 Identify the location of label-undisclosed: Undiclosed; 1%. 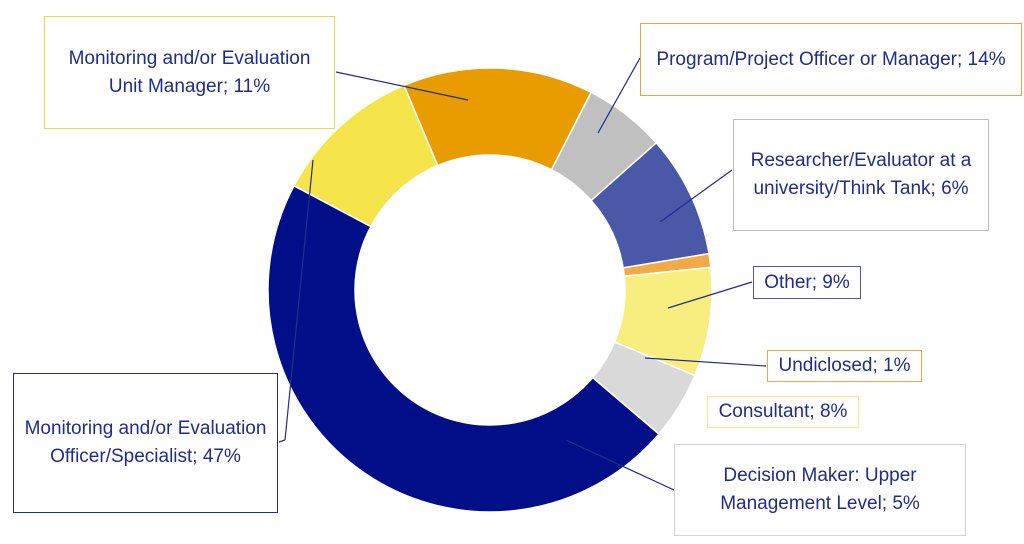
(844, 366).